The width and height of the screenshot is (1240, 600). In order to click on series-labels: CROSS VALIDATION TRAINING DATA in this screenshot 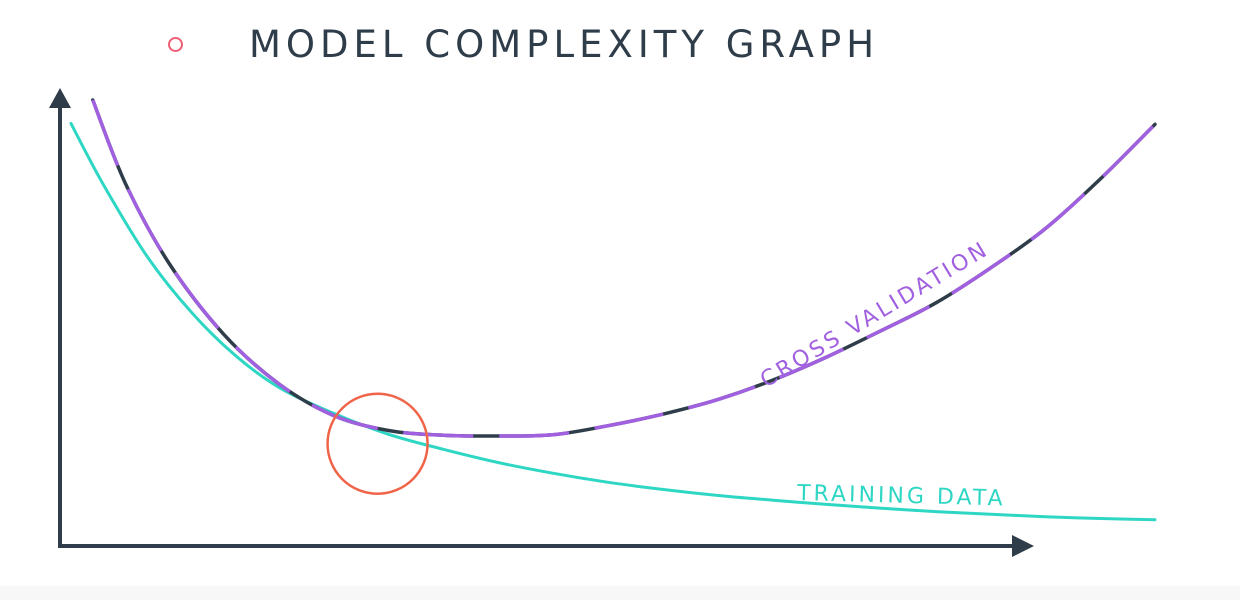, I will do `click(881, 374)`.